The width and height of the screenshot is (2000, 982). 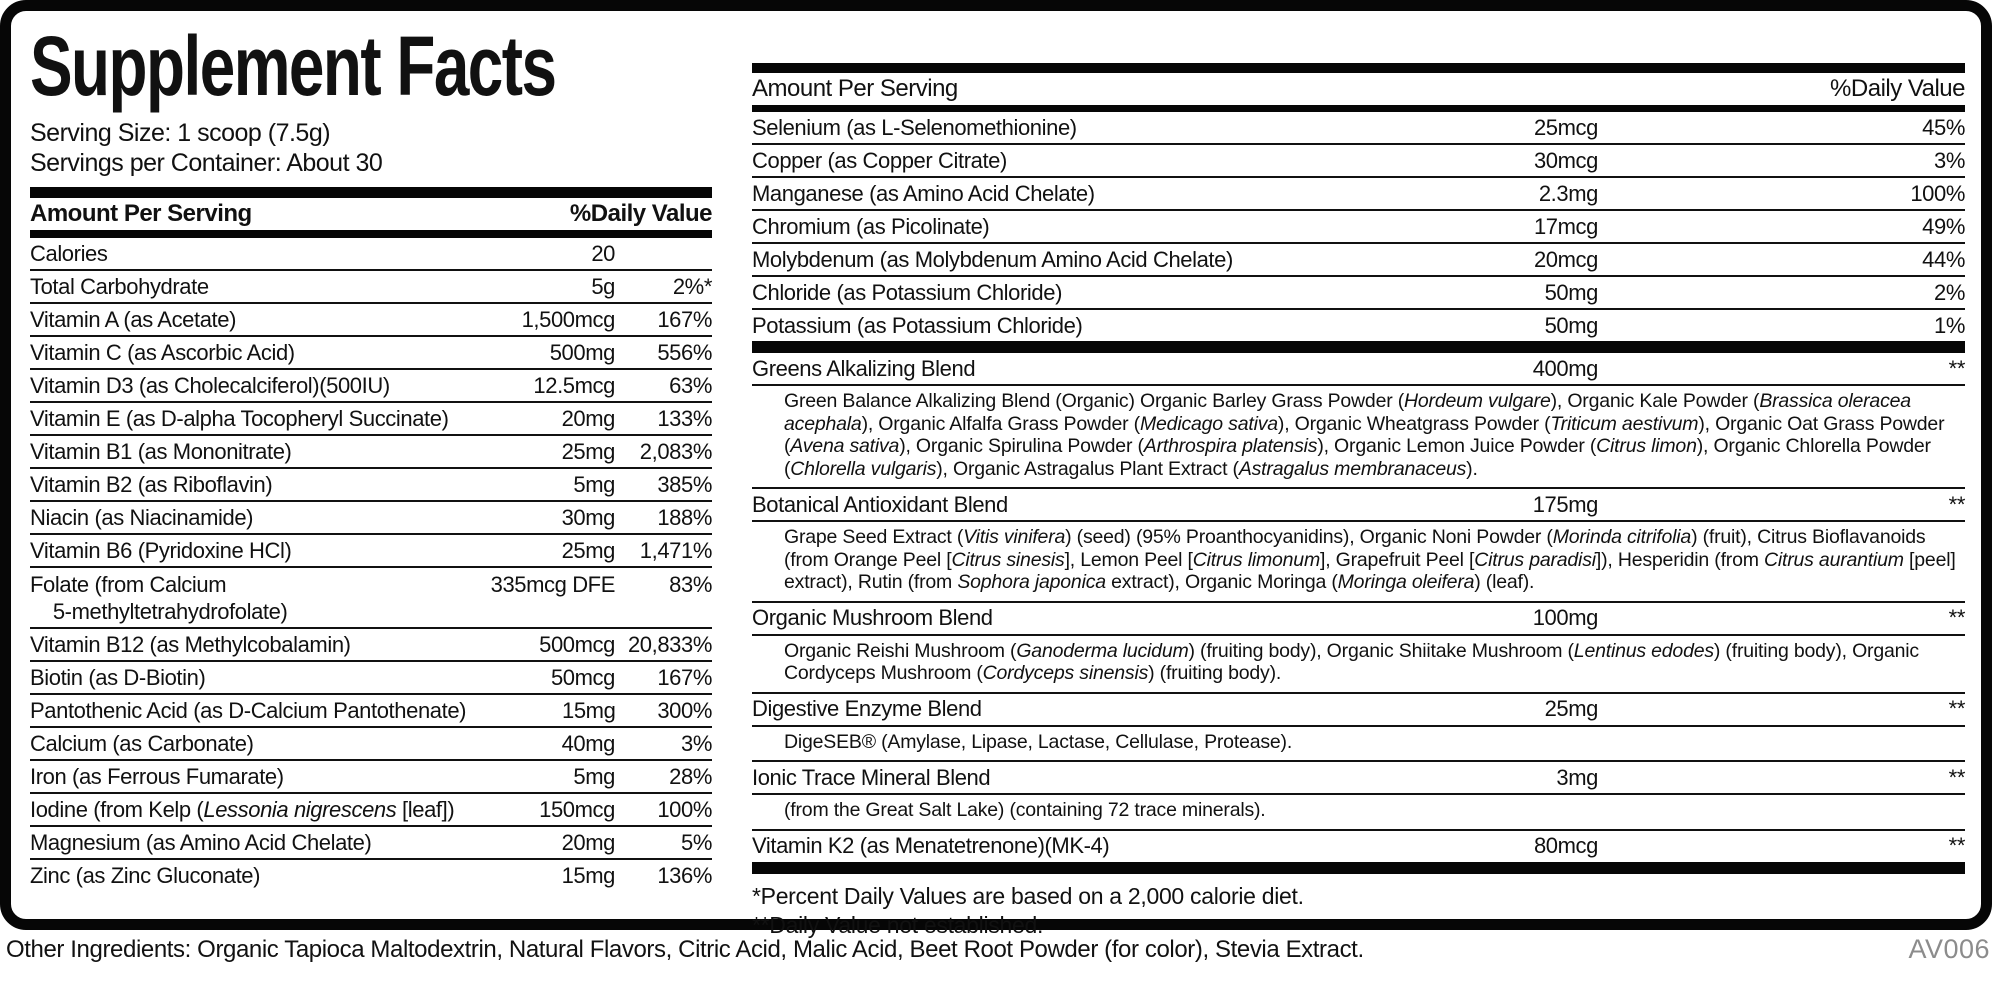 I want to click on nutrient-name: Ionic Trace Mineral Blend, so click(x=871, y=777).